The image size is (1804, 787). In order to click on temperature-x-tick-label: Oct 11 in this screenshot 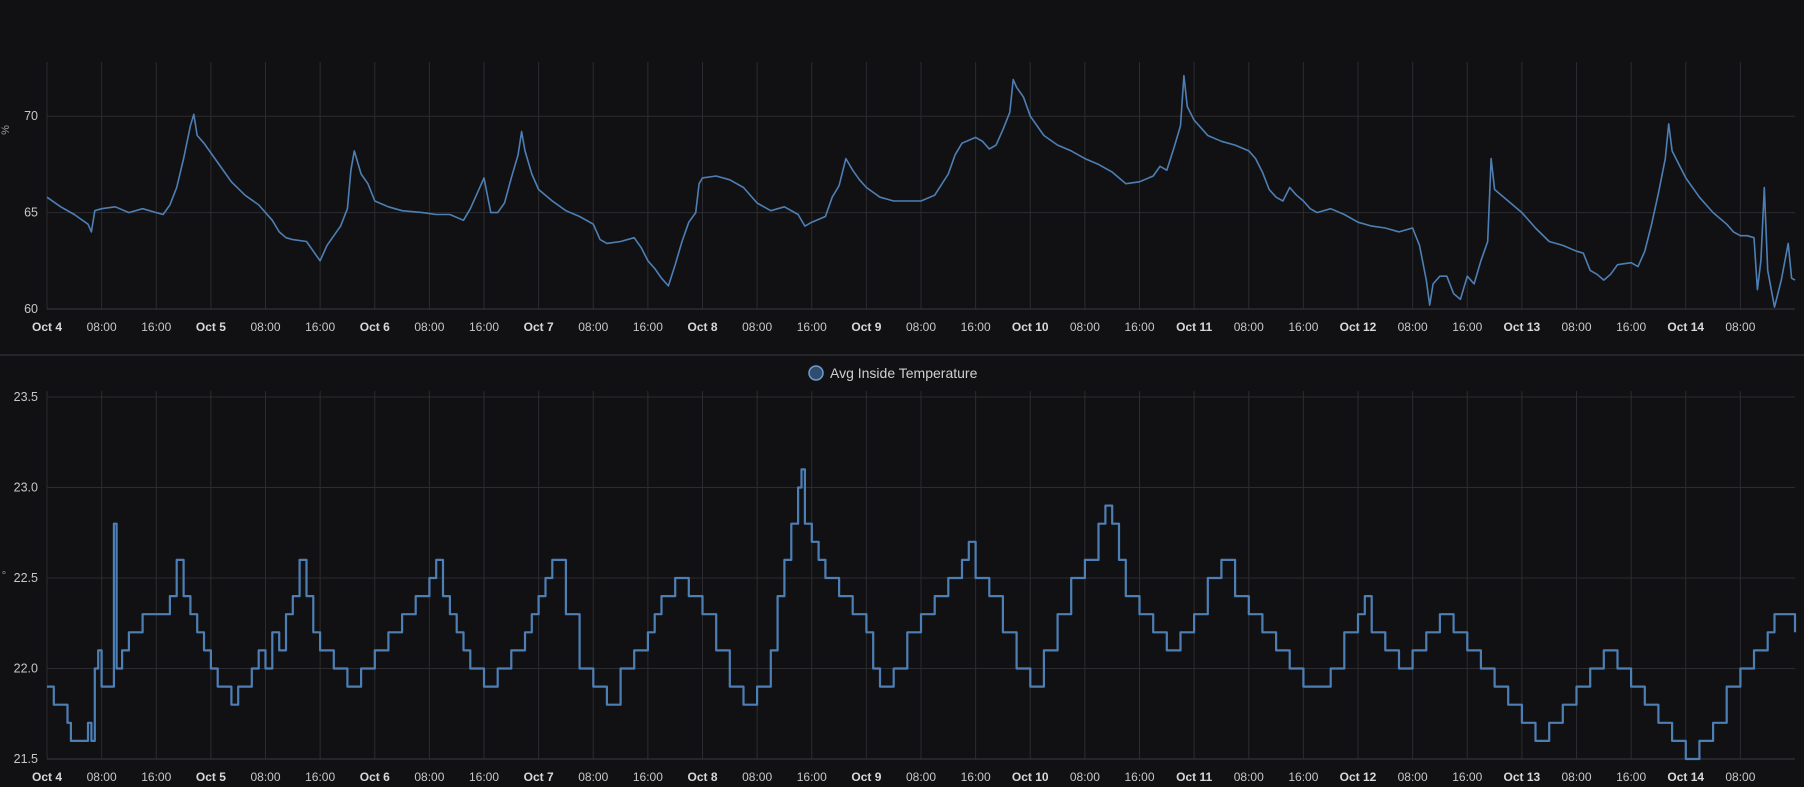, I will do `click(1194, 777)`.